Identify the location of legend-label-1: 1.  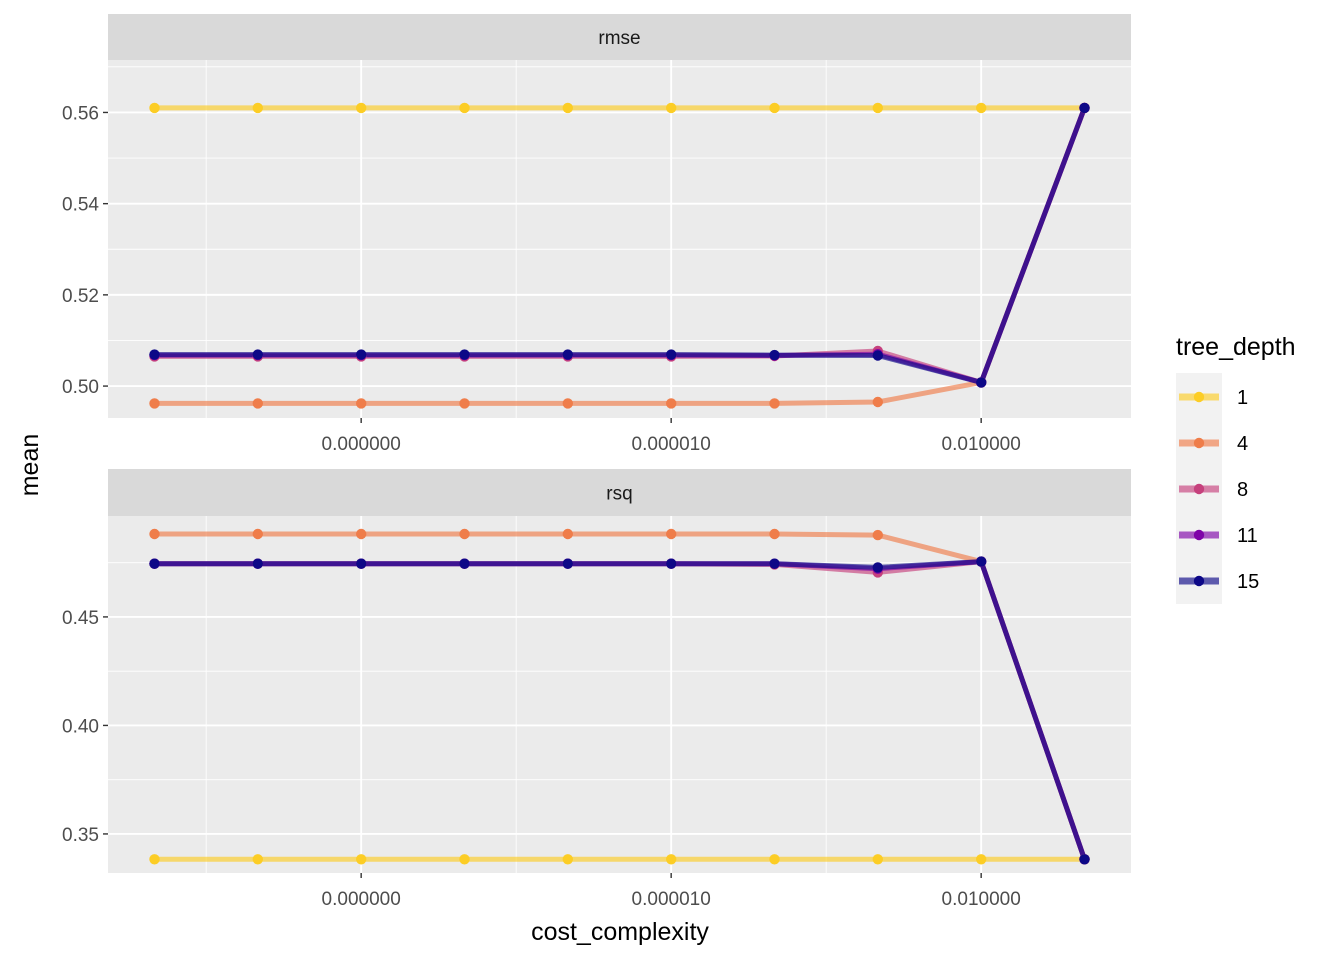
(1242, 398).